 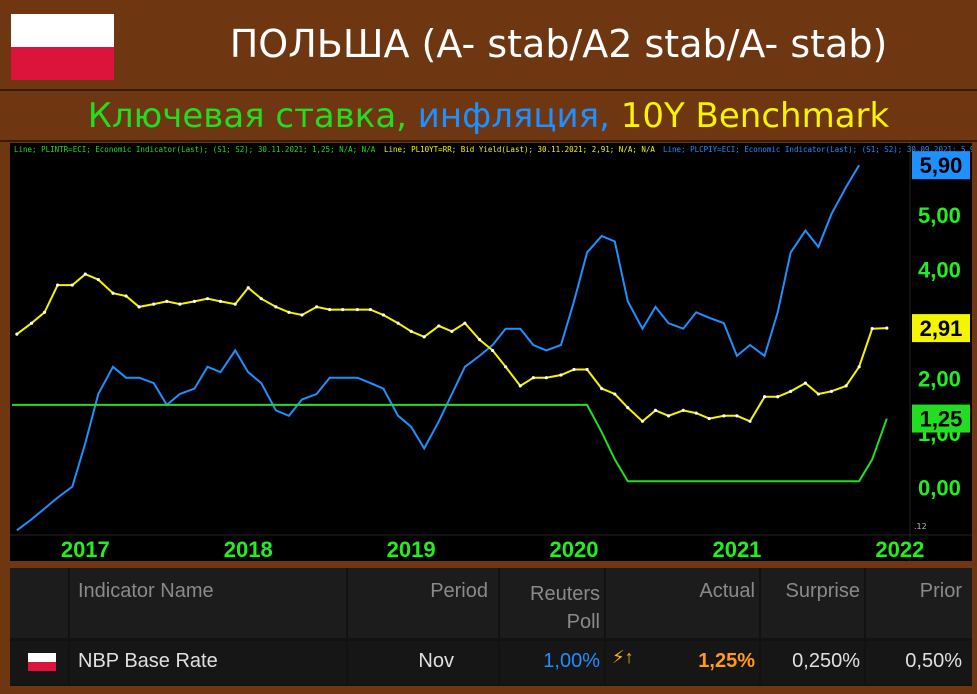 I want to click on x-tick-label: 2019, so click(x=411, y=549).